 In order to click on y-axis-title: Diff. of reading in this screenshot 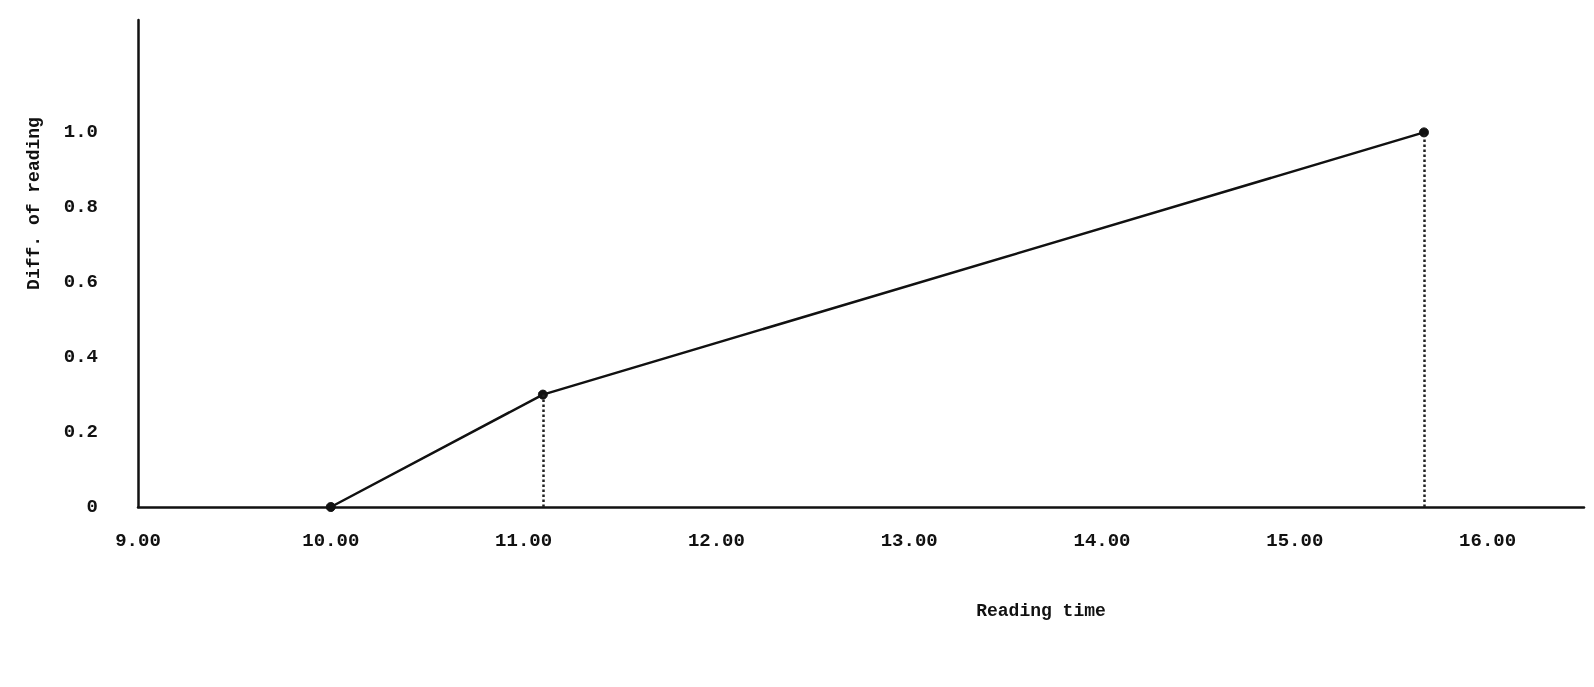, I will do `click(34, 203)`.